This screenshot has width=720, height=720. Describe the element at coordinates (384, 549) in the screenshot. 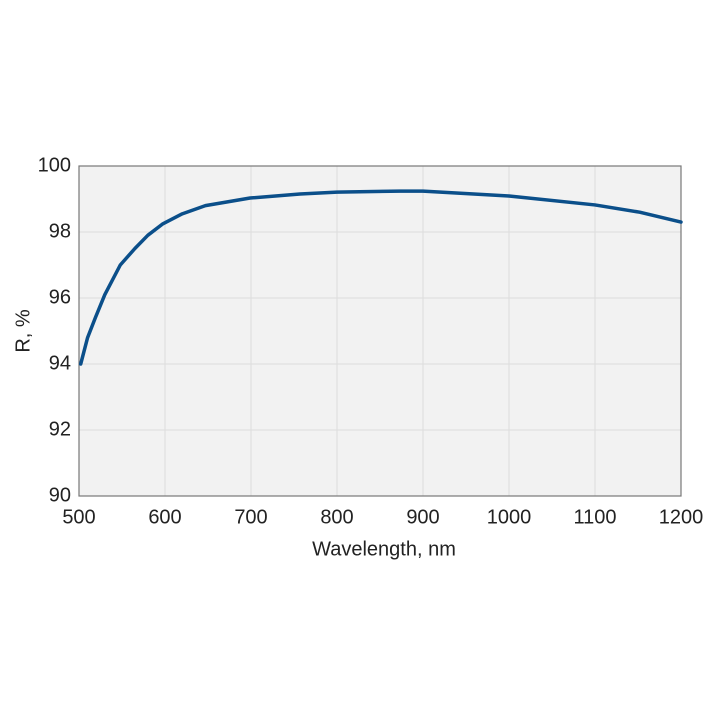

I see `x-axis-label: Wavelength, nm` at that location.